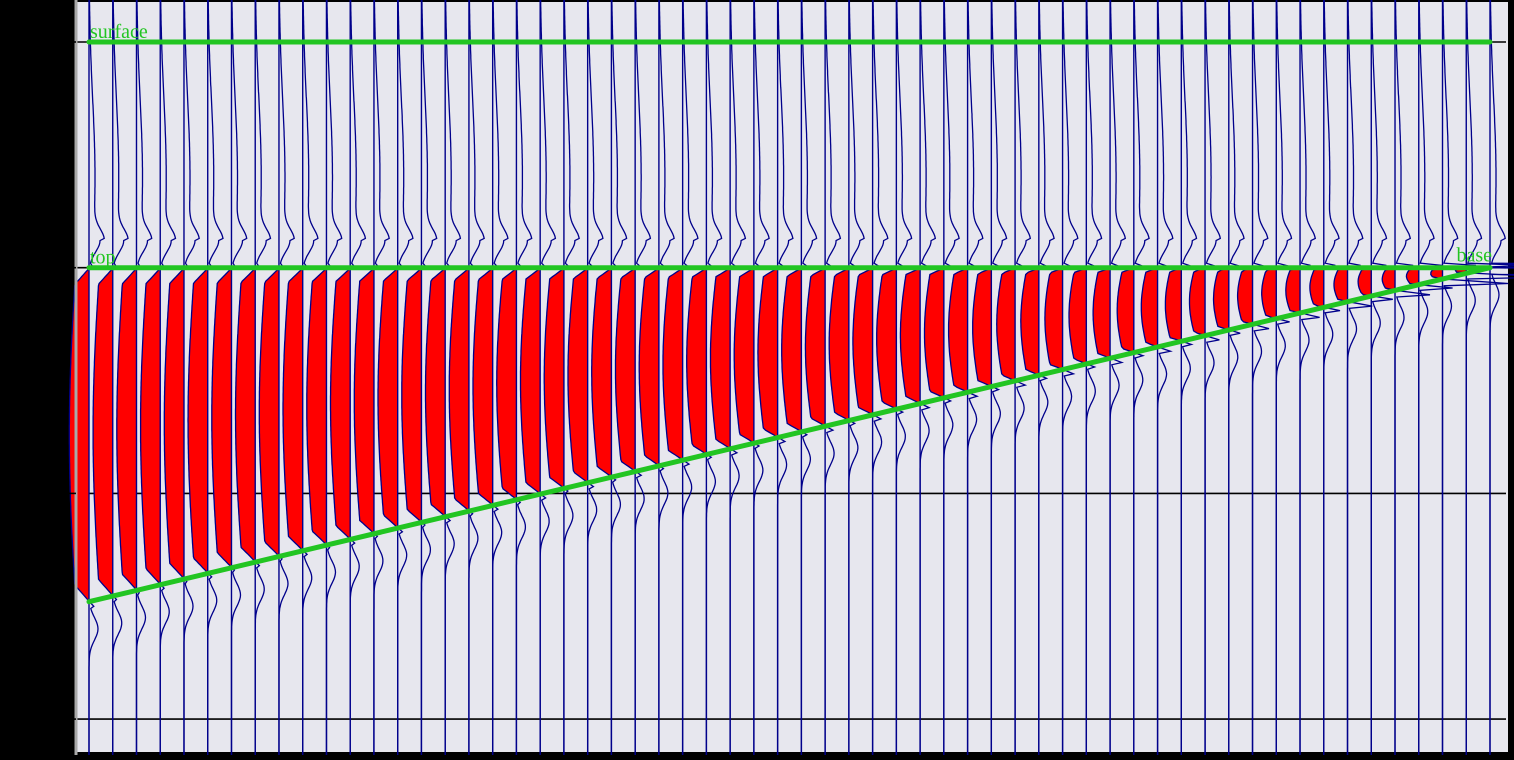 This screenshot has width=1514, height=760. Describe the element at coordinates (56, 382) in the screenshot. I see `y-axis-ticks: 400 500 600 700` at that location.